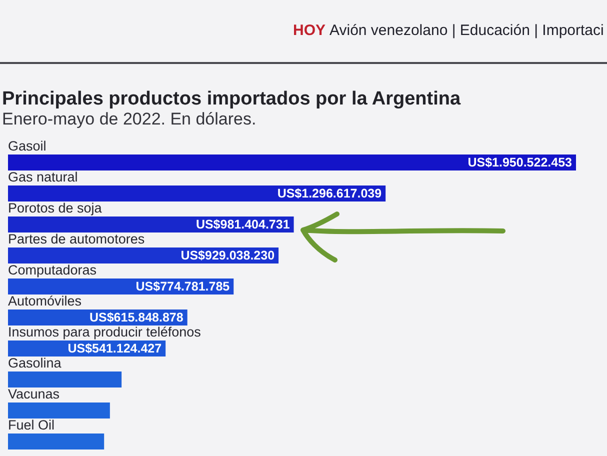 The image size is (607, 456). Describe the element at coordinates (243, 225) in the screenshot. I see `data-label: US$981.404.731` at that location.